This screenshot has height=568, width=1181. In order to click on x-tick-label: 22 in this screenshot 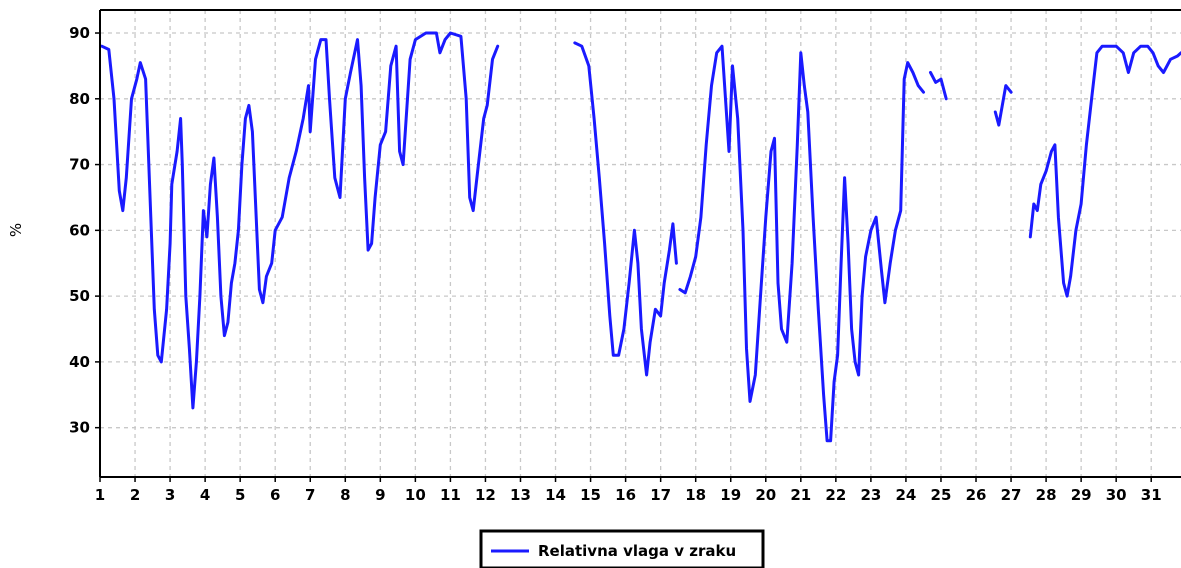, I will do `click(835, 495)`.